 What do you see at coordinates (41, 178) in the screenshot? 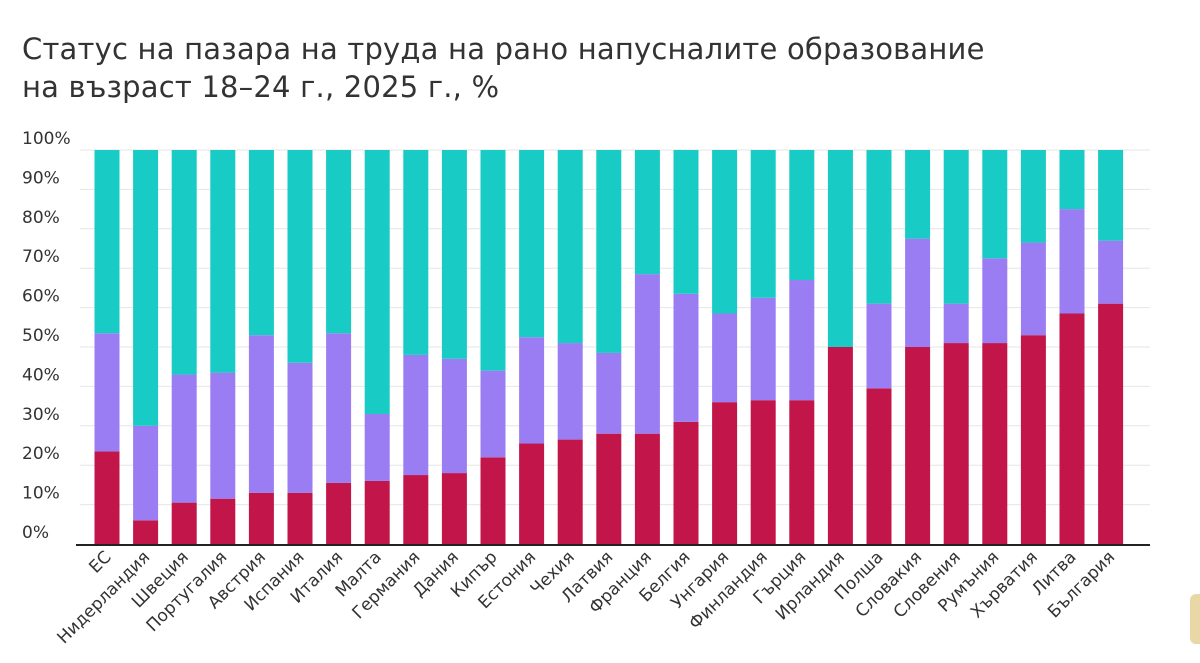
I see `y-tick-label: 90%` at bounding box center [41, 178].